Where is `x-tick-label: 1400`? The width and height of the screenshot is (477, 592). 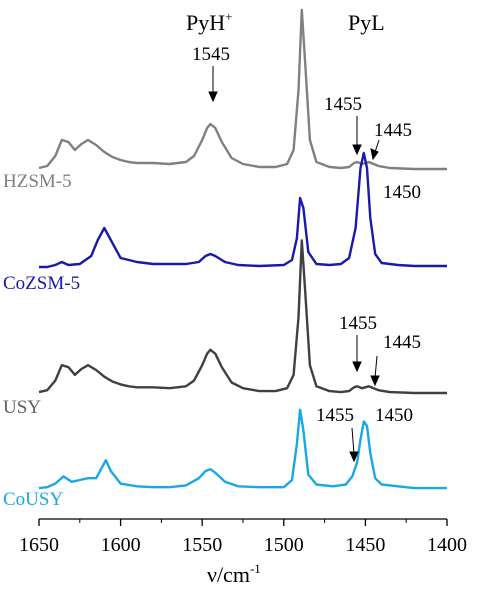 x-tick-label: 1400 is located at coordinates (447, 545).